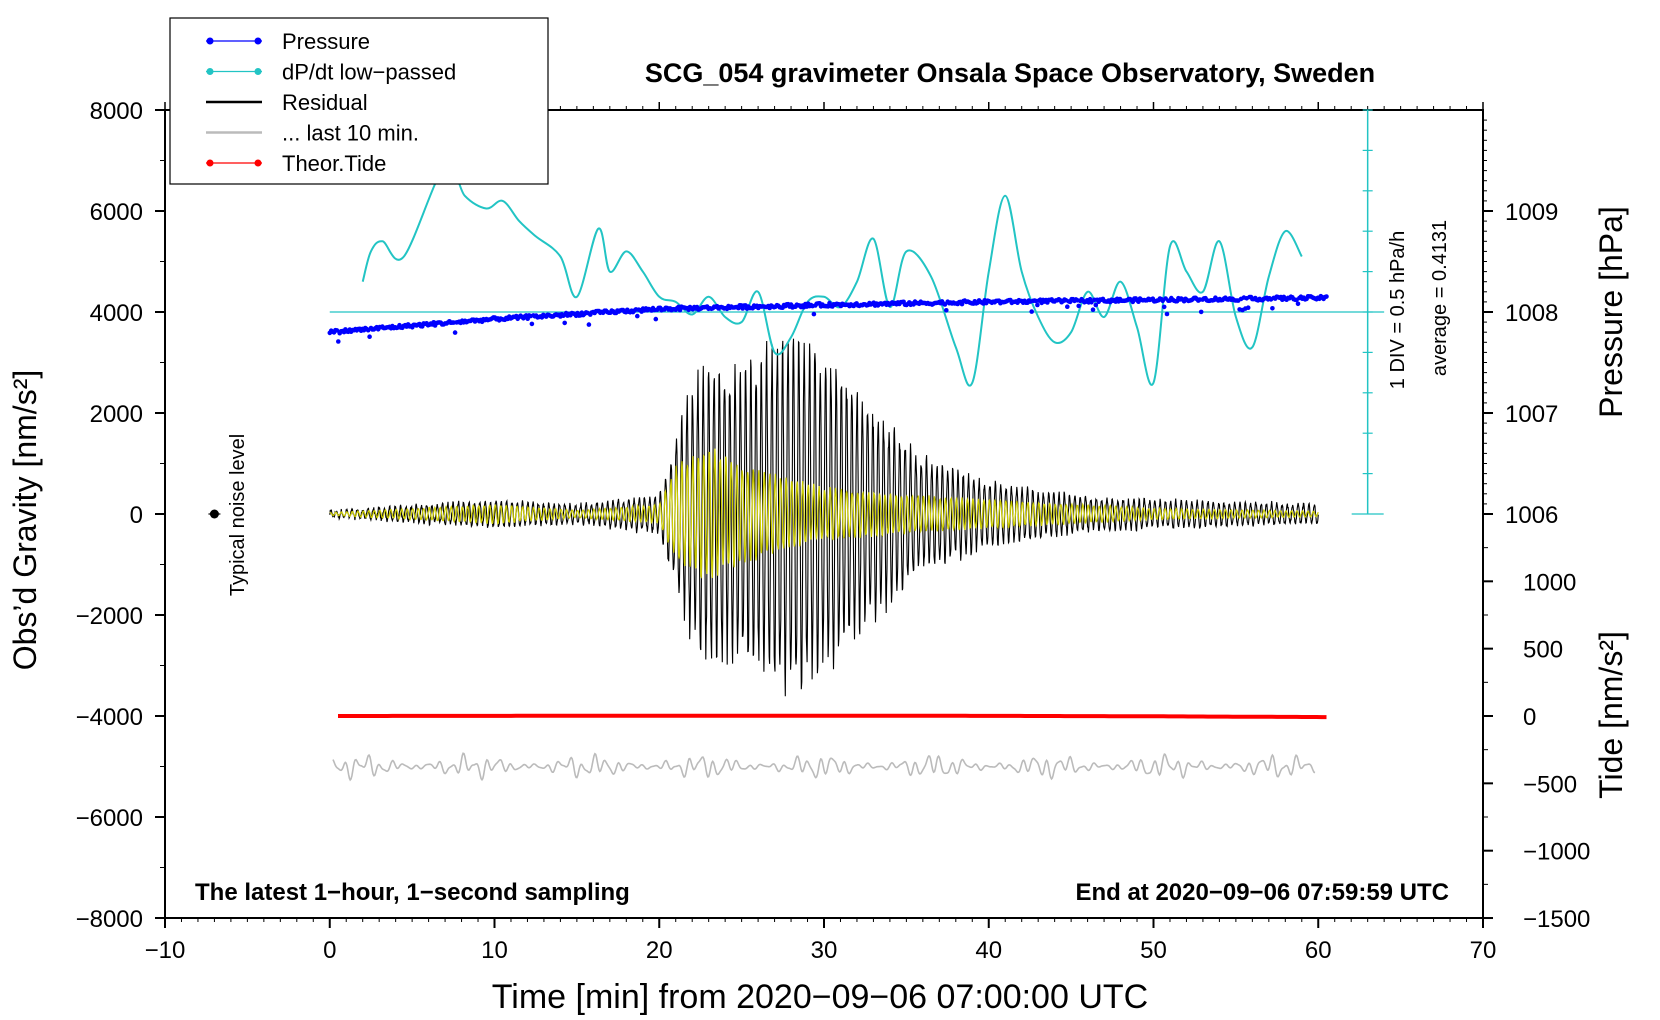  Describe the element at coordinates (1543, 650) in the screenshot. I see `tide-tick-label: 500` at that location.